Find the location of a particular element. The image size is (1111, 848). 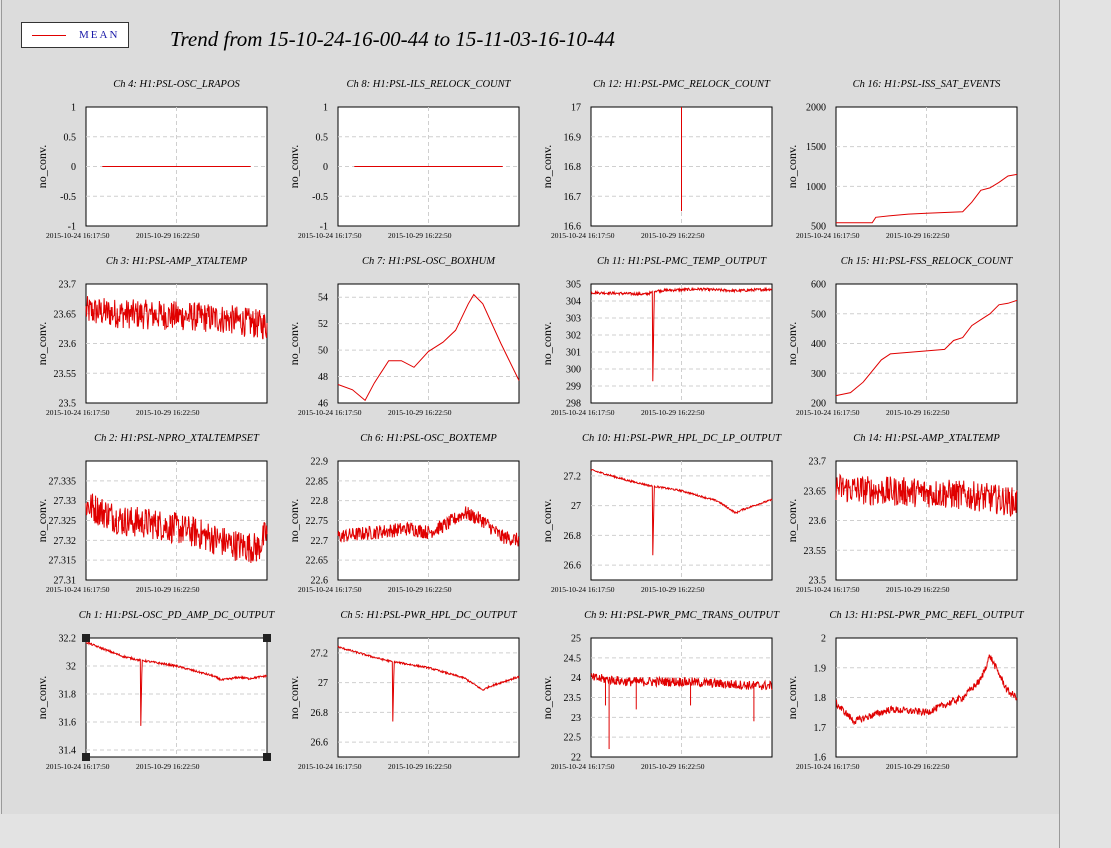

y-tick-label: 2000 is located at coordinates (816, 108).